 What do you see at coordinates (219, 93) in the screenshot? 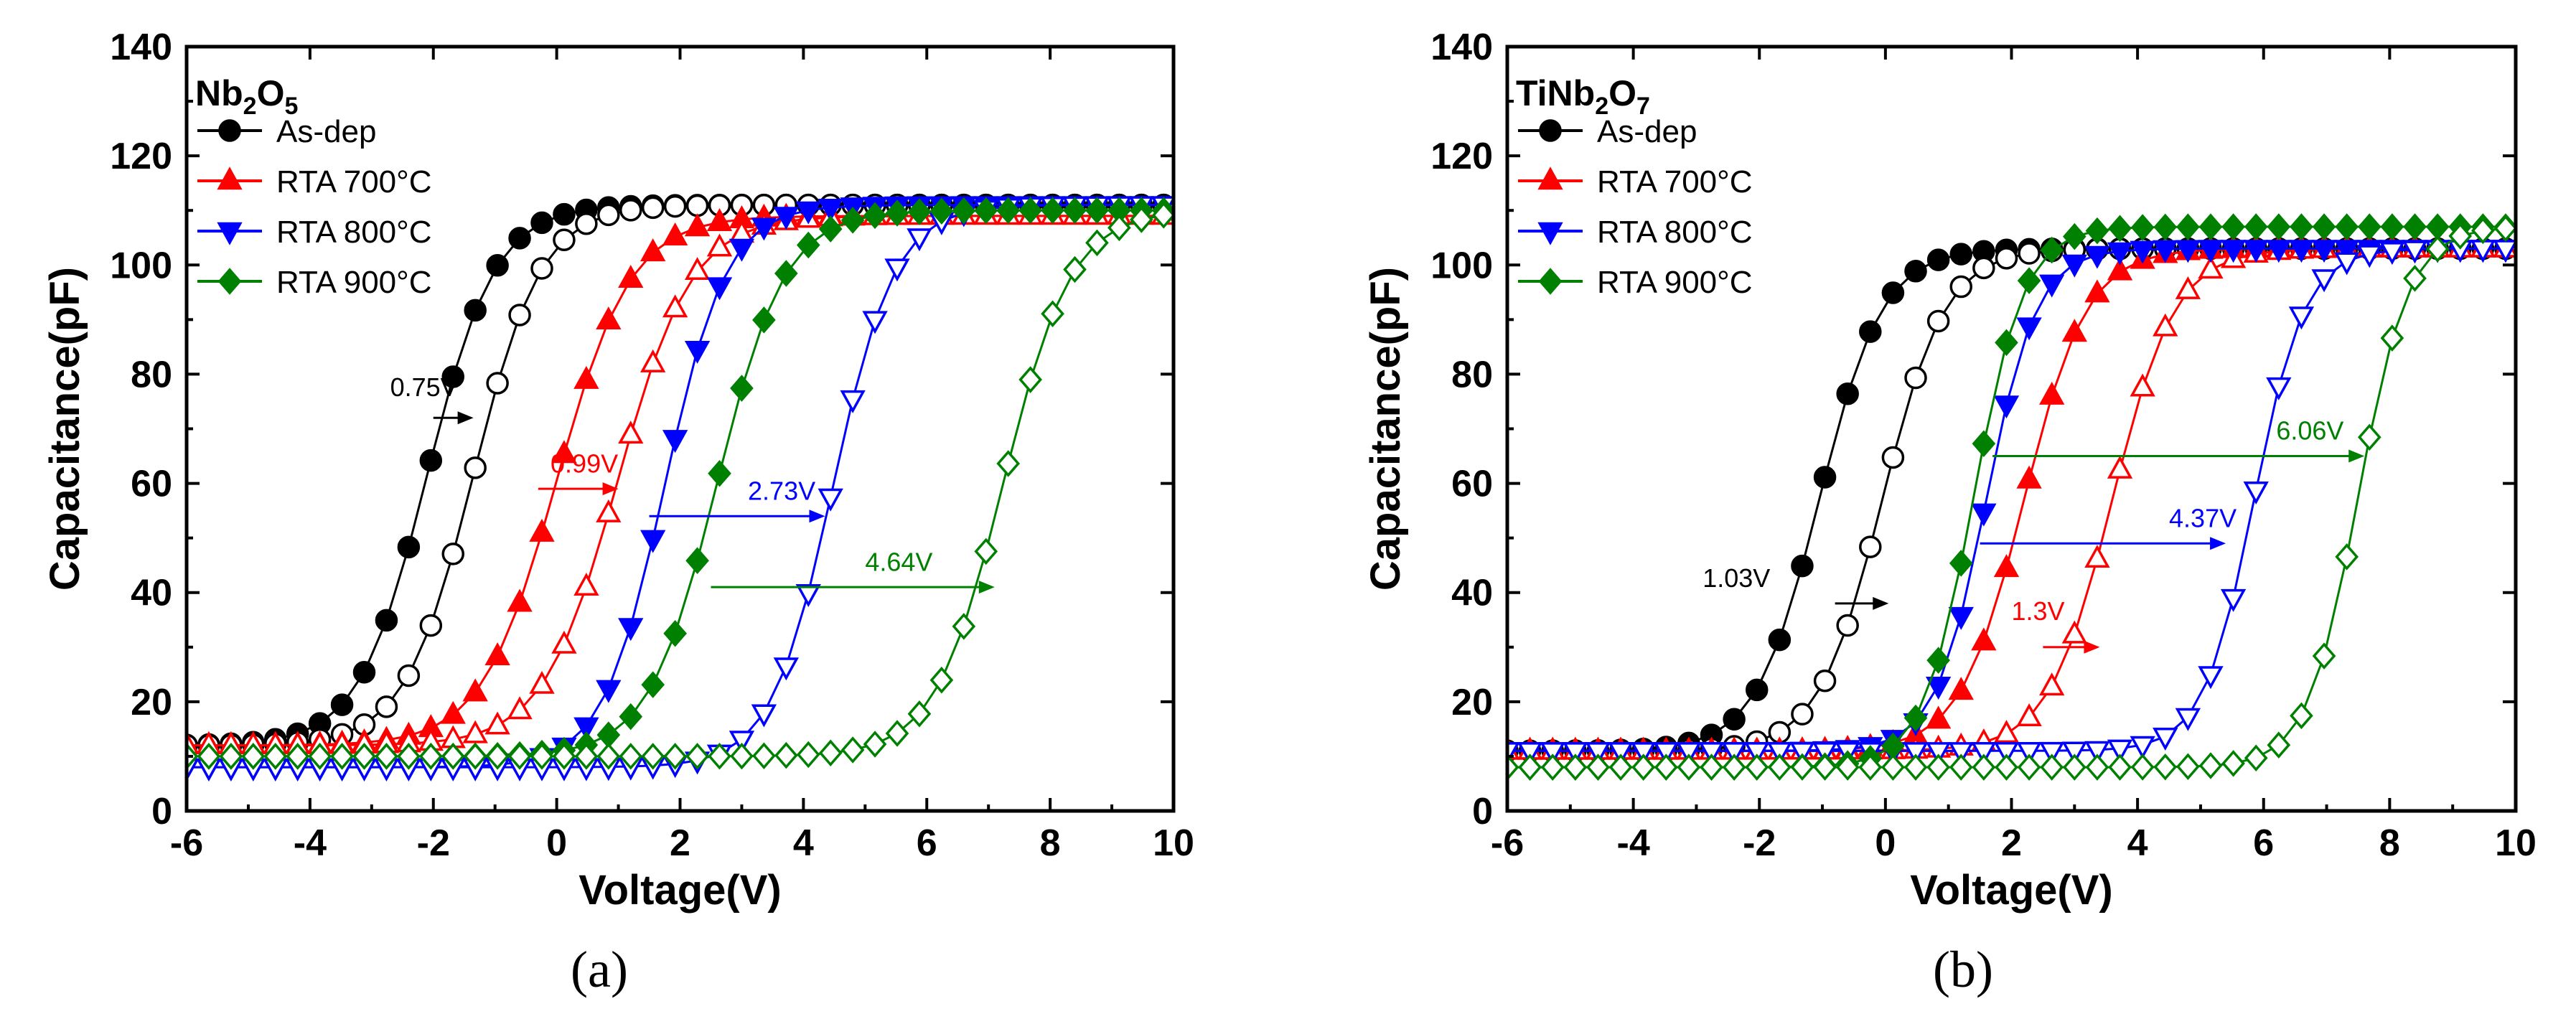
I see `title-text: Nb` at bounding box center [219, 93].